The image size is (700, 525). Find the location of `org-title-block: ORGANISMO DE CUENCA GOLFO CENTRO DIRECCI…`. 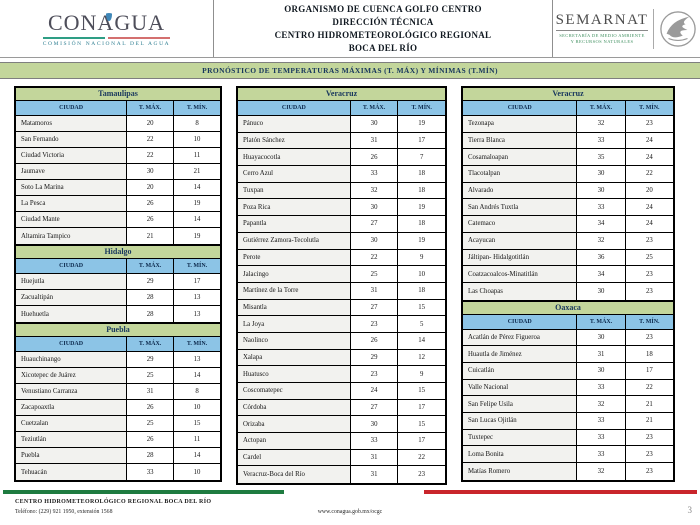

org-title-block: ORGANISMO DE CUENCA GOLFO CENTRO DIRECCI… is located at coordinates (383, 28).